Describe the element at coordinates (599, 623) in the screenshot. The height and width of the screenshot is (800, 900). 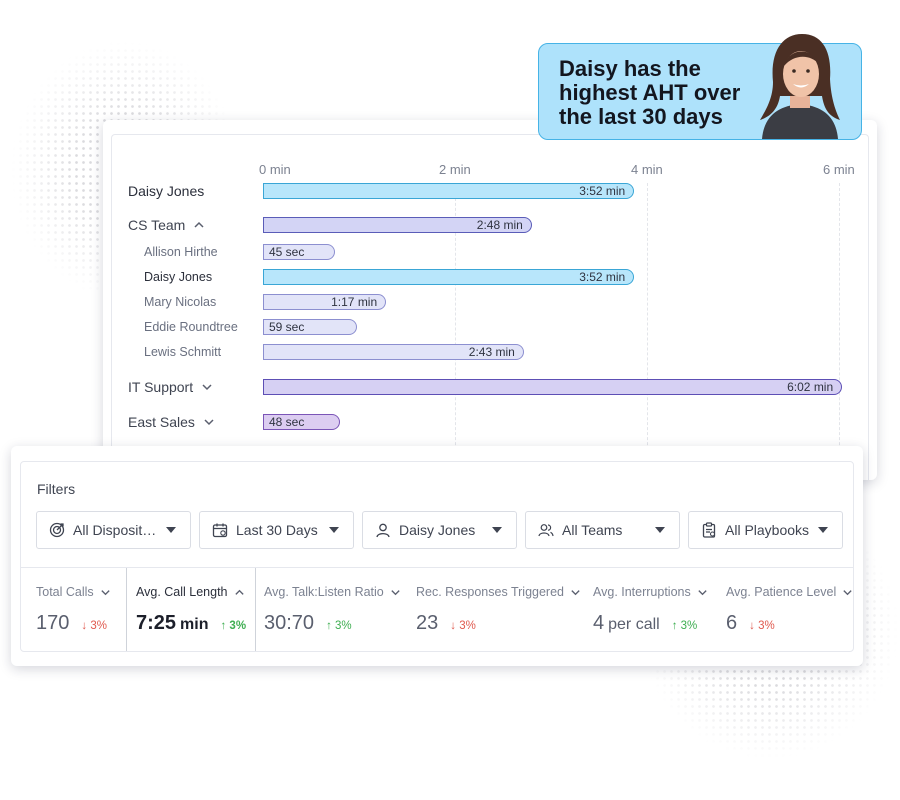
I see `metric-value: 4` at that location.